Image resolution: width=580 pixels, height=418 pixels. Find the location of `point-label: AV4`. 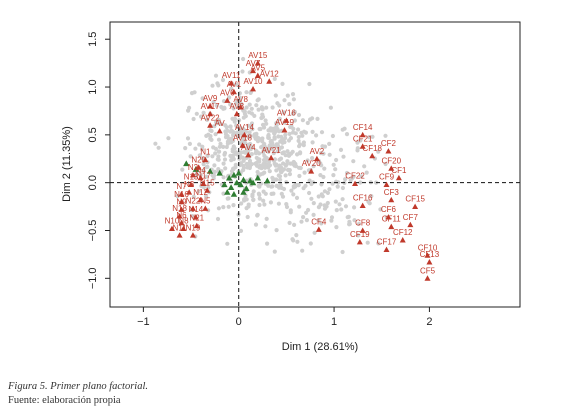

point-label: AV4 is located at coordinates (248, 147).